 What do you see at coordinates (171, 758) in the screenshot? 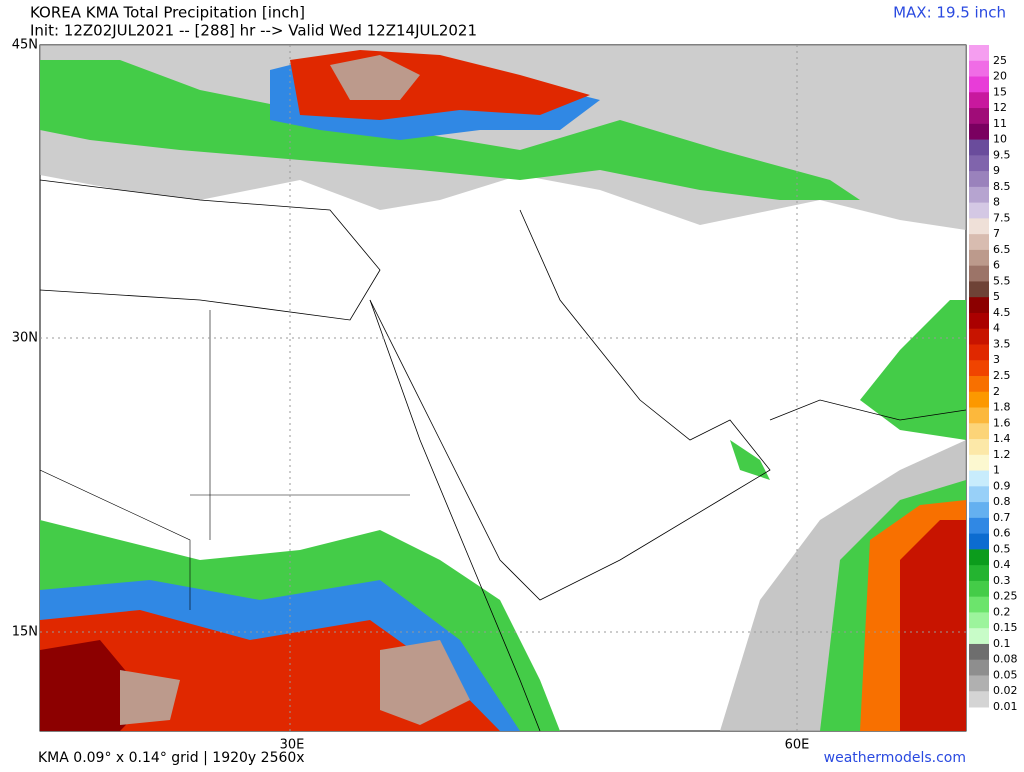
I see `footer-grid: KMA 0.09° x 0.14° grid | 1920y 2560x` at bounding box center [171, 758].